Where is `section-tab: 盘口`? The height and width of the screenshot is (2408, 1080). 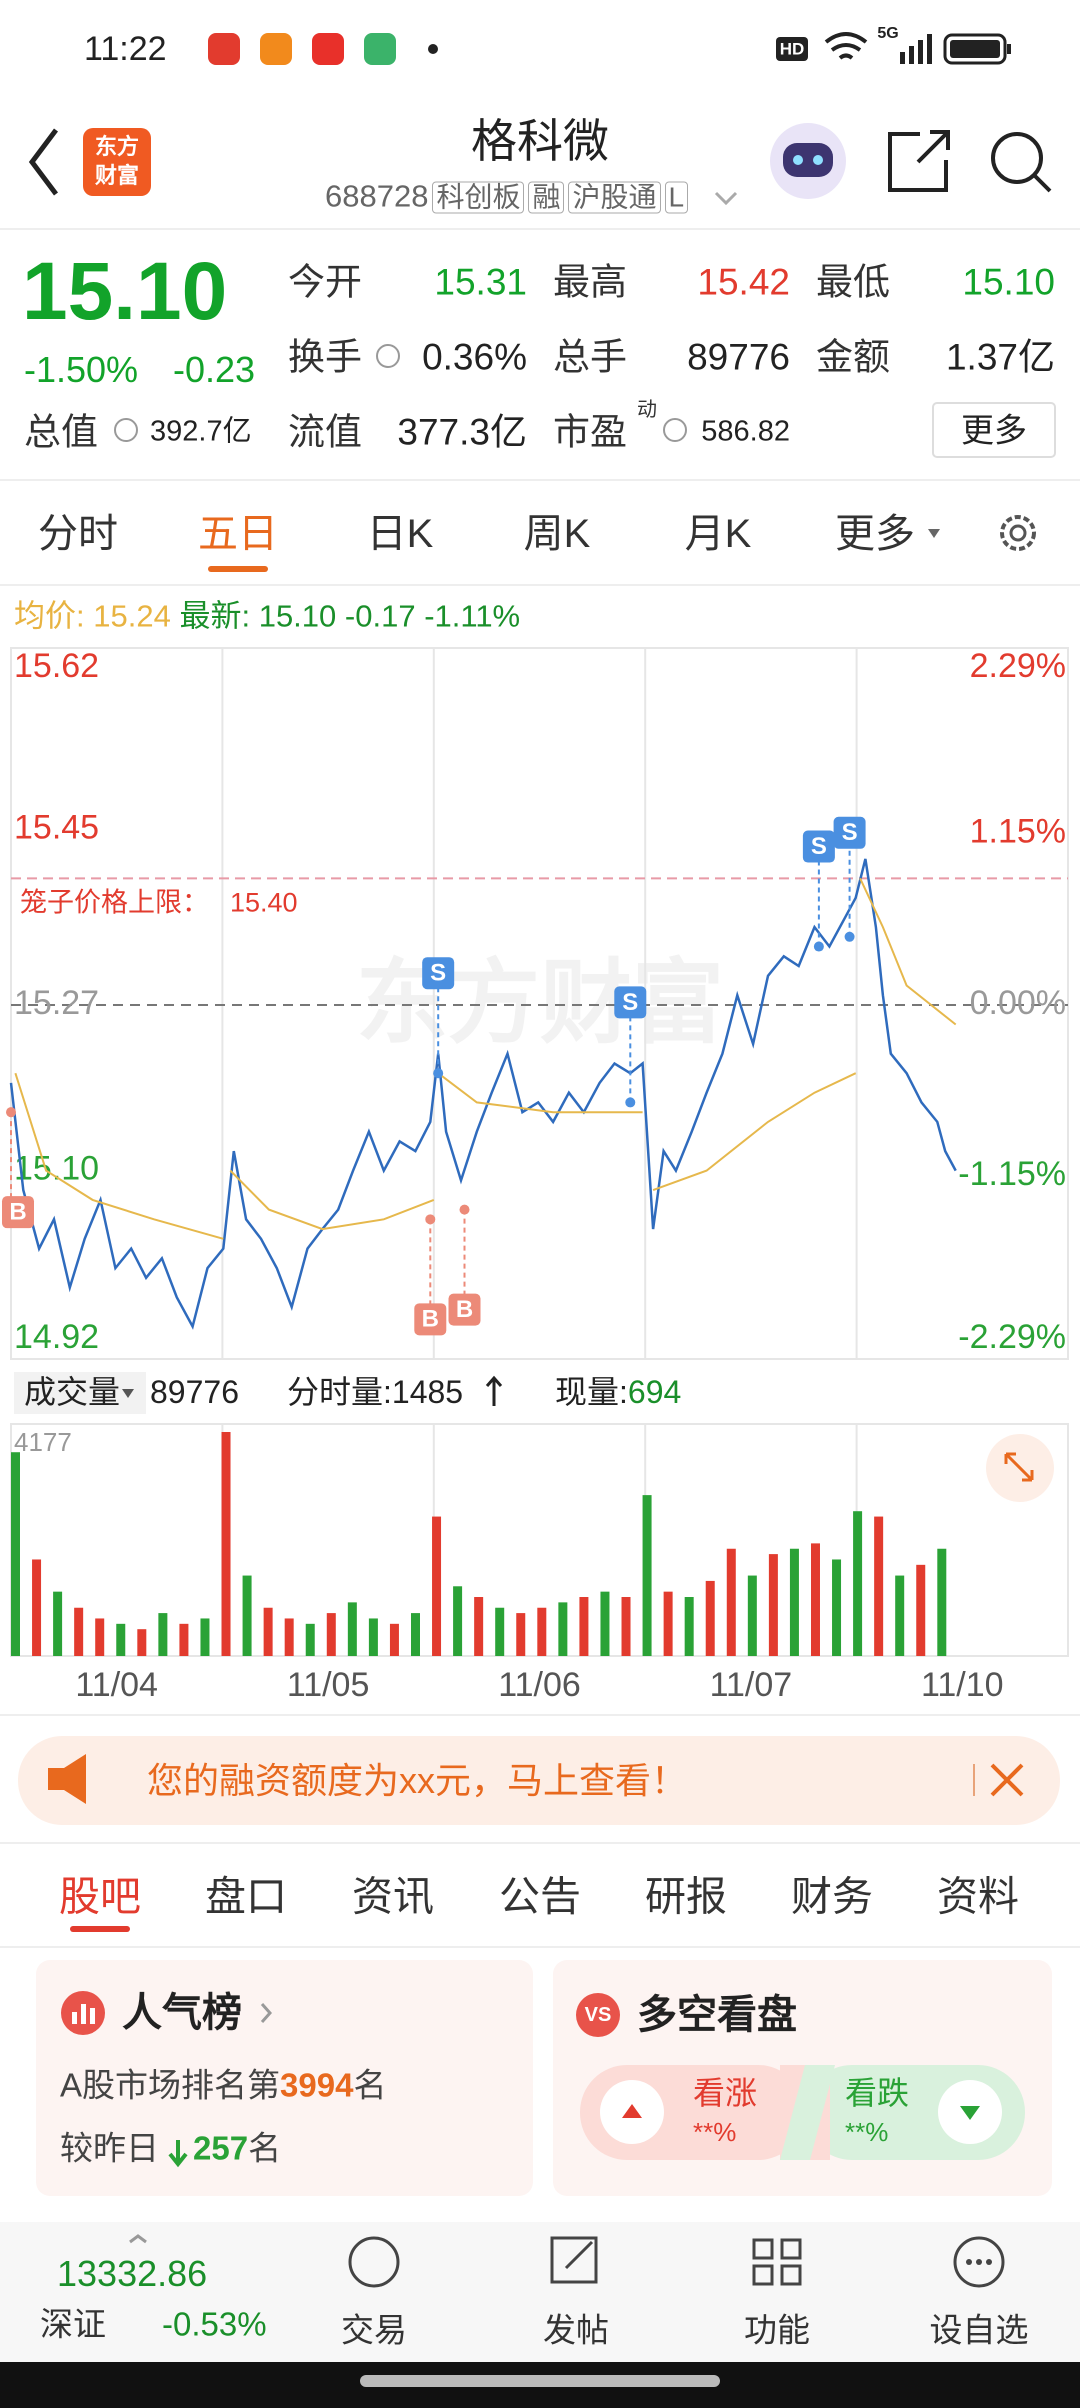
section-tab: 盘口 is located at coordinates (246, 1896).